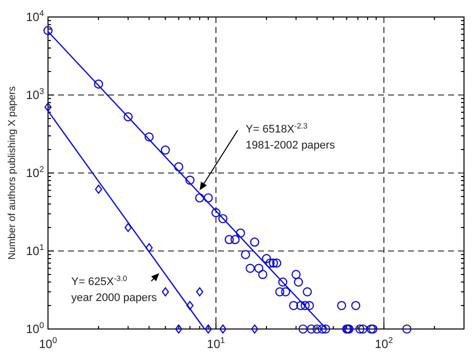 The image size is (476, 357). Describe the element at coordinates (216, 343) in the screenshot. I see `x-tick-label: 10$^{1}$` at that location.